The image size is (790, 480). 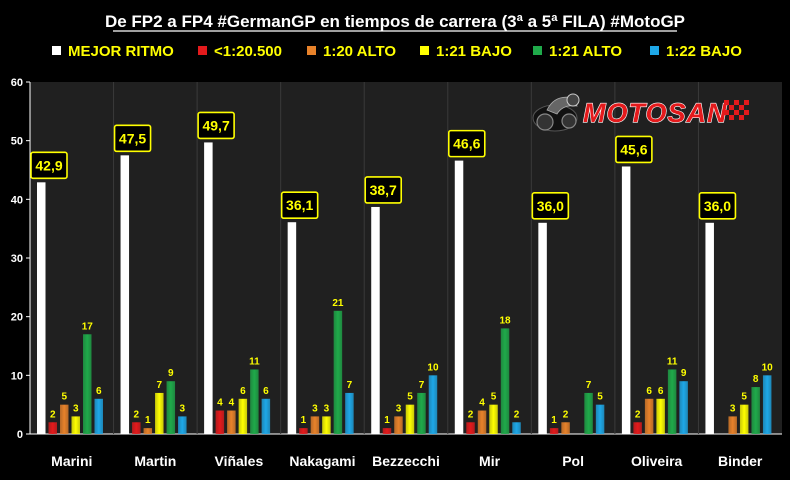 What do you see at coordinates (71, 461) in the screenshot?
I see `category-label: Marini` at bounding box center [71, 461].